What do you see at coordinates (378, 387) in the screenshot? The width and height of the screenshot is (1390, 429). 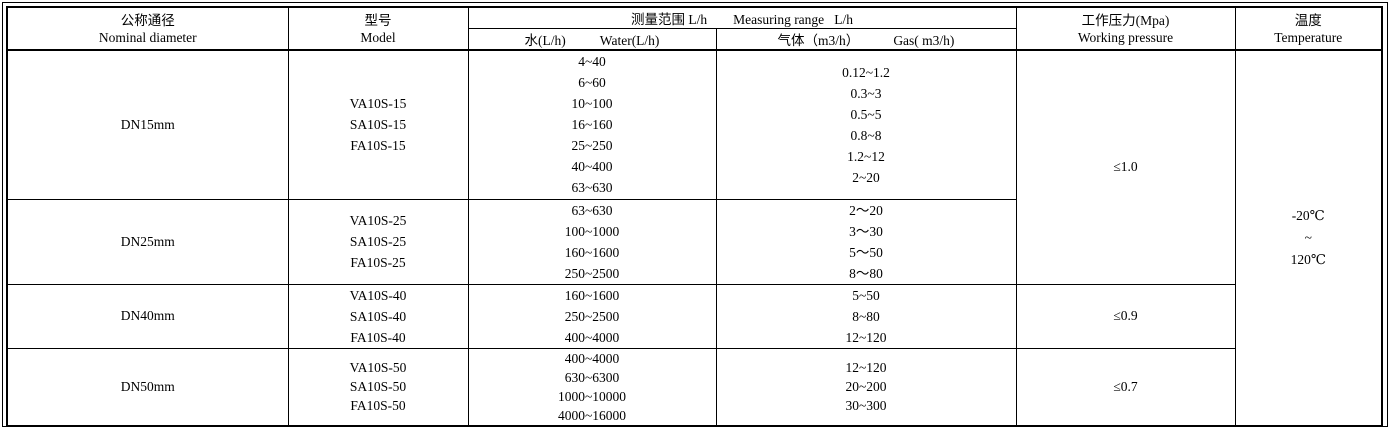 I see `cell-models: VA10S-50 SA10S-50 FA10S-50` at bounding box center [378, 387].